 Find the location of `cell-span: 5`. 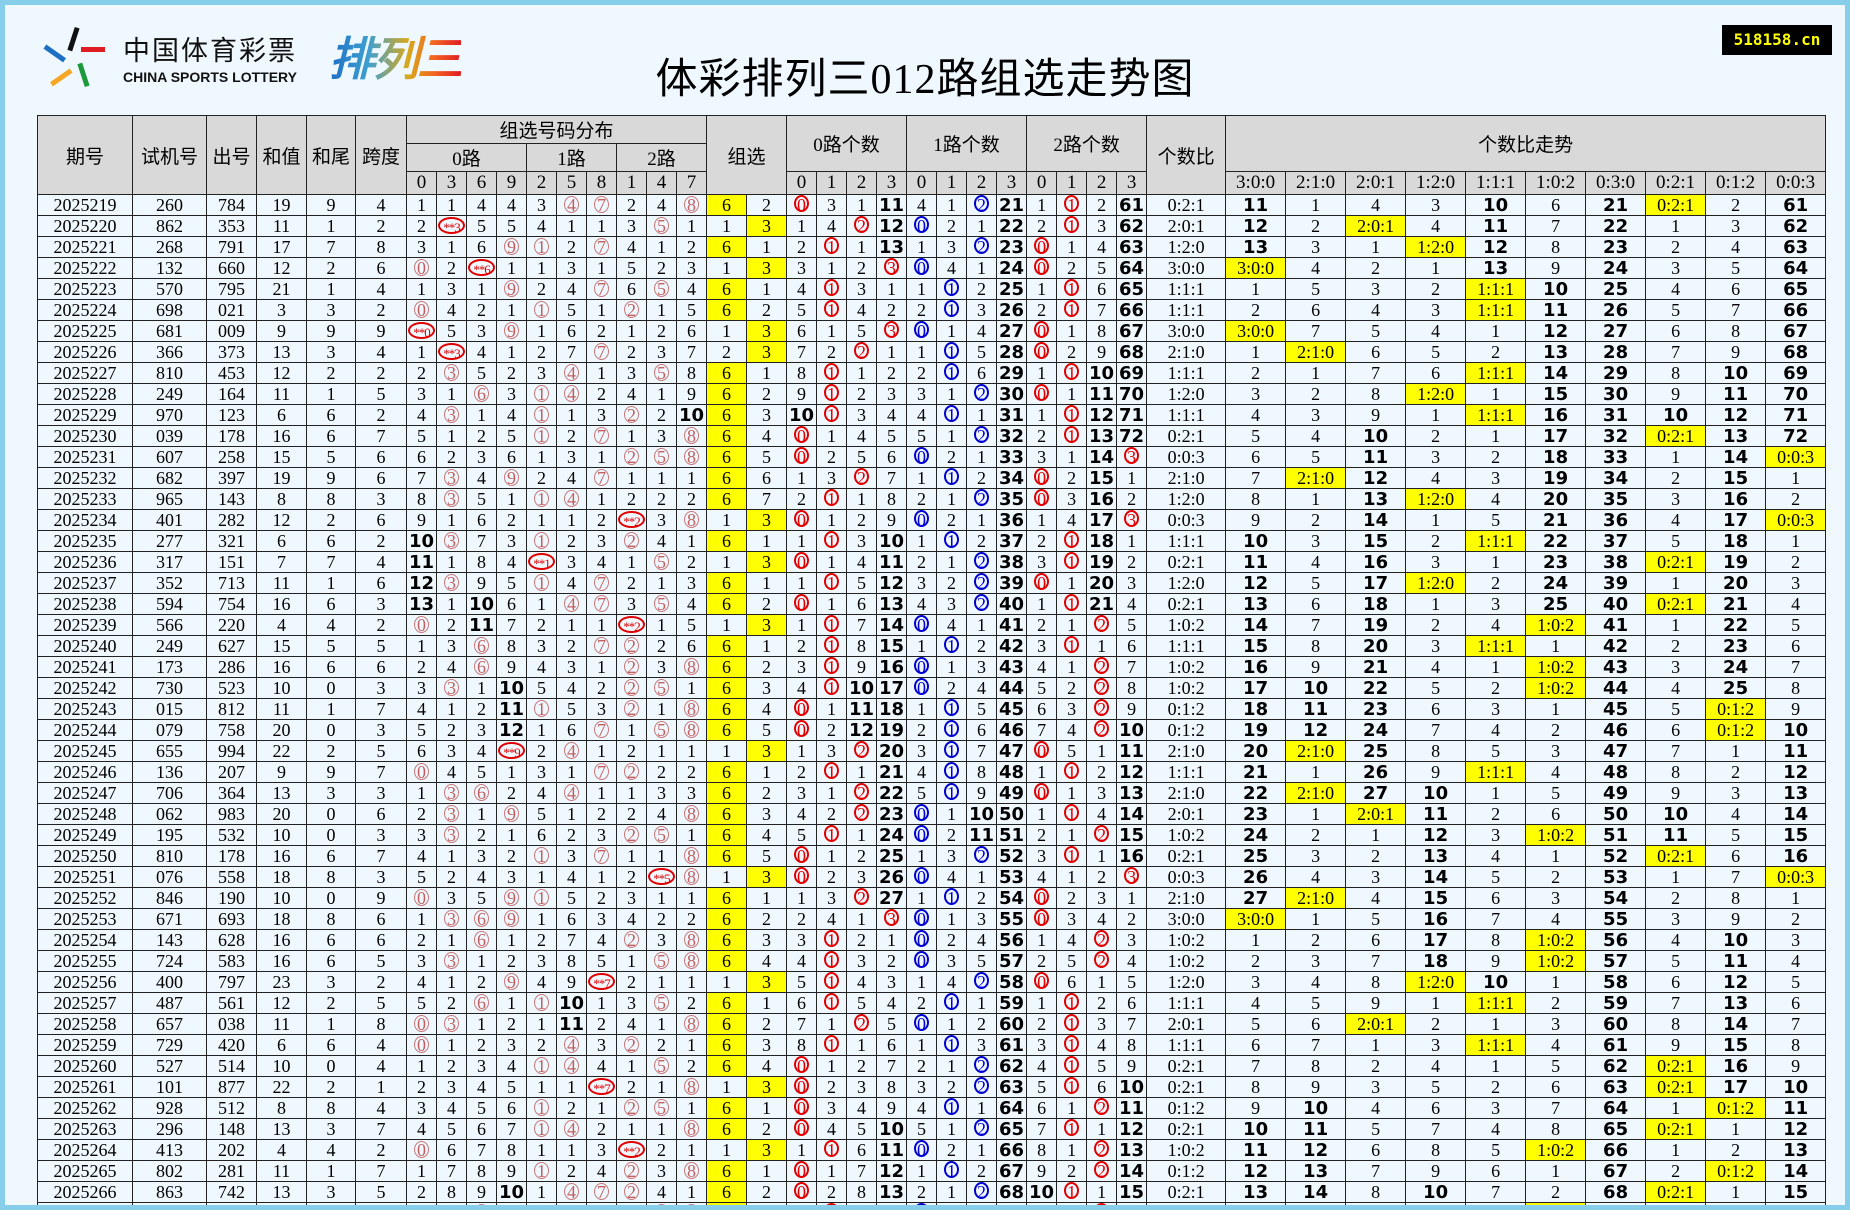

cell-span: 5 is located at coordinates (381, 394).